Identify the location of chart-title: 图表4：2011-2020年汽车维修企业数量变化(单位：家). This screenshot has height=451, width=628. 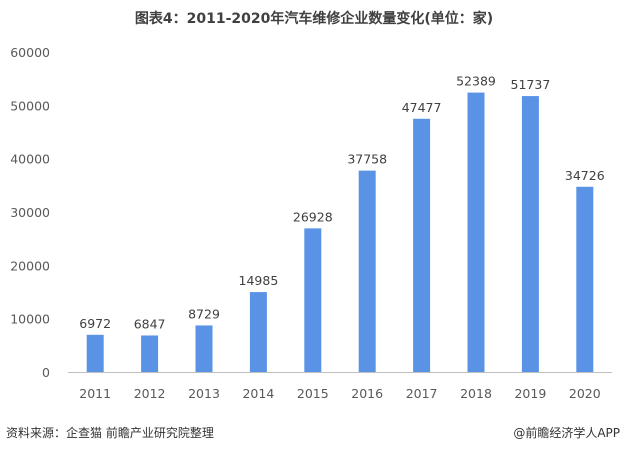
(314, 19).